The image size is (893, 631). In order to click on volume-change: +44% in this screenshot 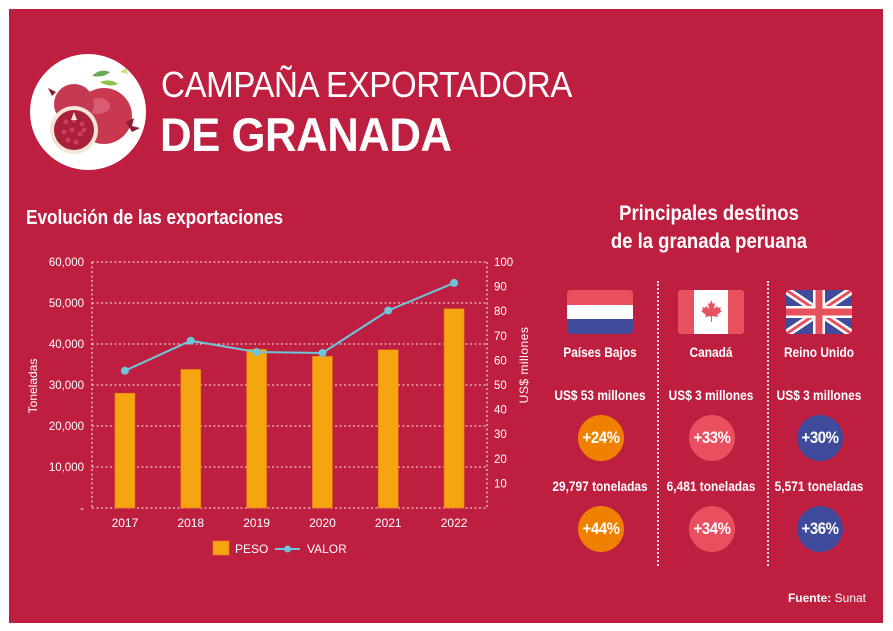, I will do `click(601, 528)`.